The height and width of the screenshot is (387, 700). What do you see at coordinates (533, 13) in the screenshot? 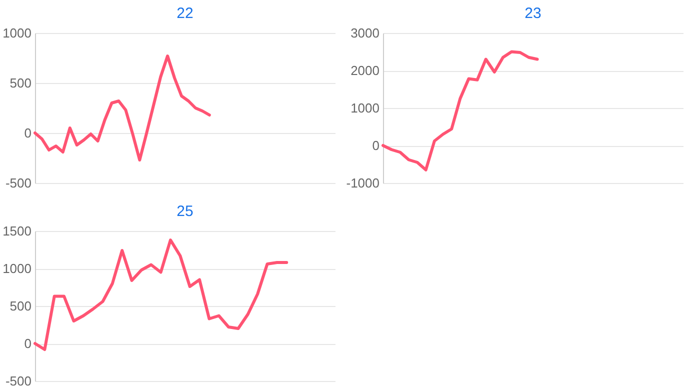
I see `chart-title: 23` at bounding box center [533, 13].